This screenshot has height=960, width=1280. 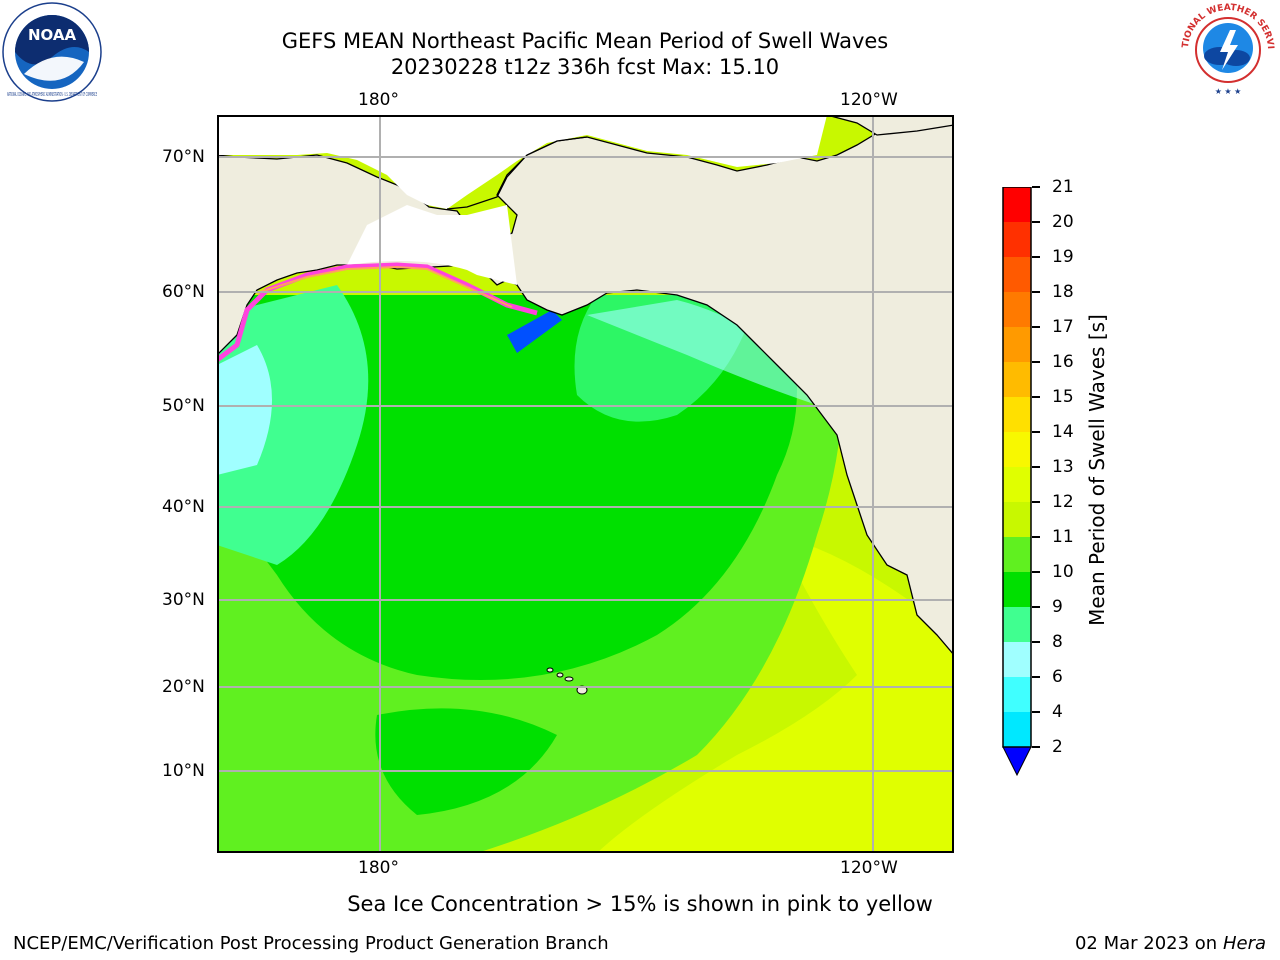 I want to click on colorbar-tick-label: 2, so click(x=1057, y=747).